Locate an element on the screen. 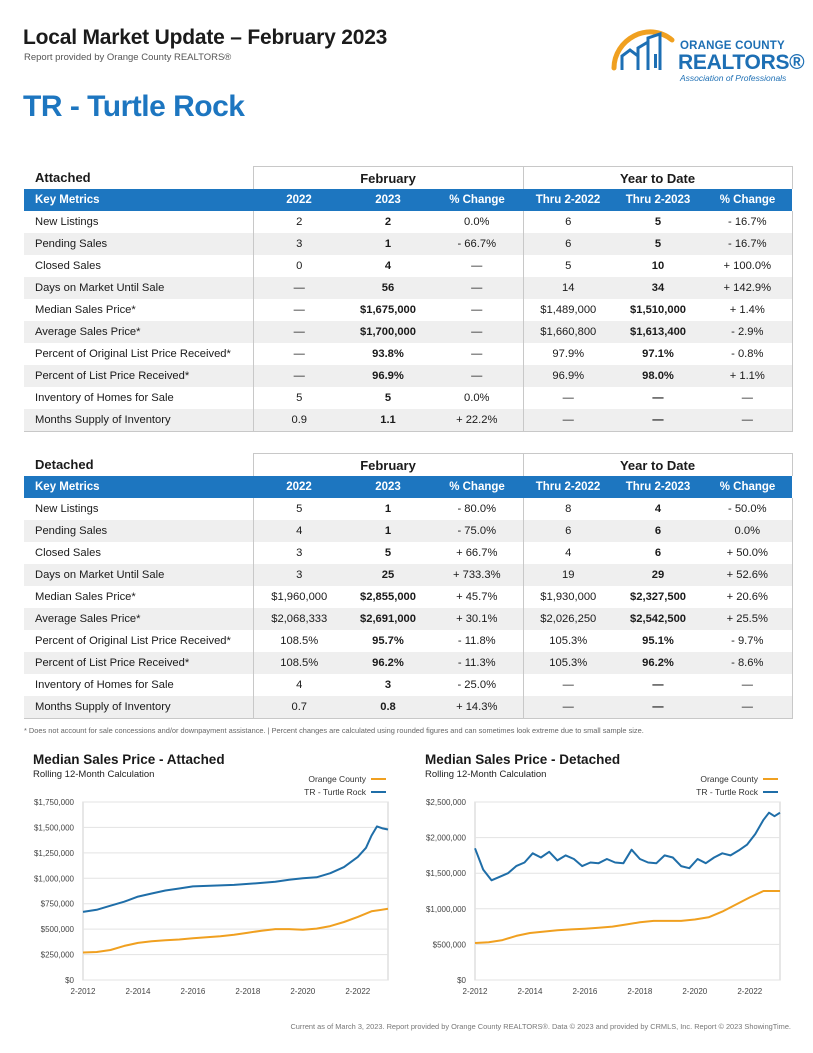  metric-value: + 66.7% is located at coordinates (477, 553).